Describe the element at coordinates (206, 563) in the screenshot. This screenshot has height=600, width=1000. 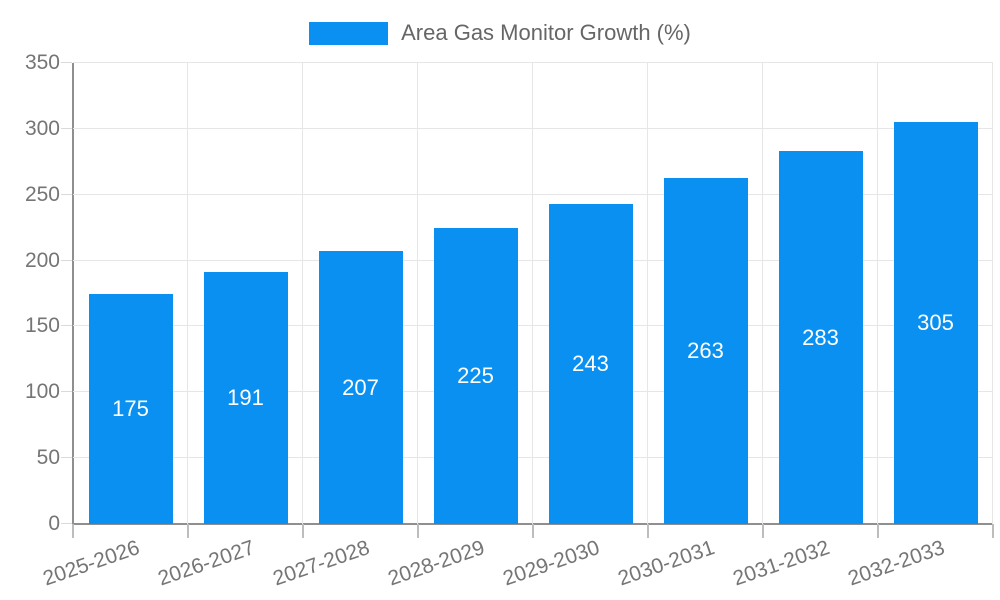
I see `x-tick-label: 2026-2027` at that location.